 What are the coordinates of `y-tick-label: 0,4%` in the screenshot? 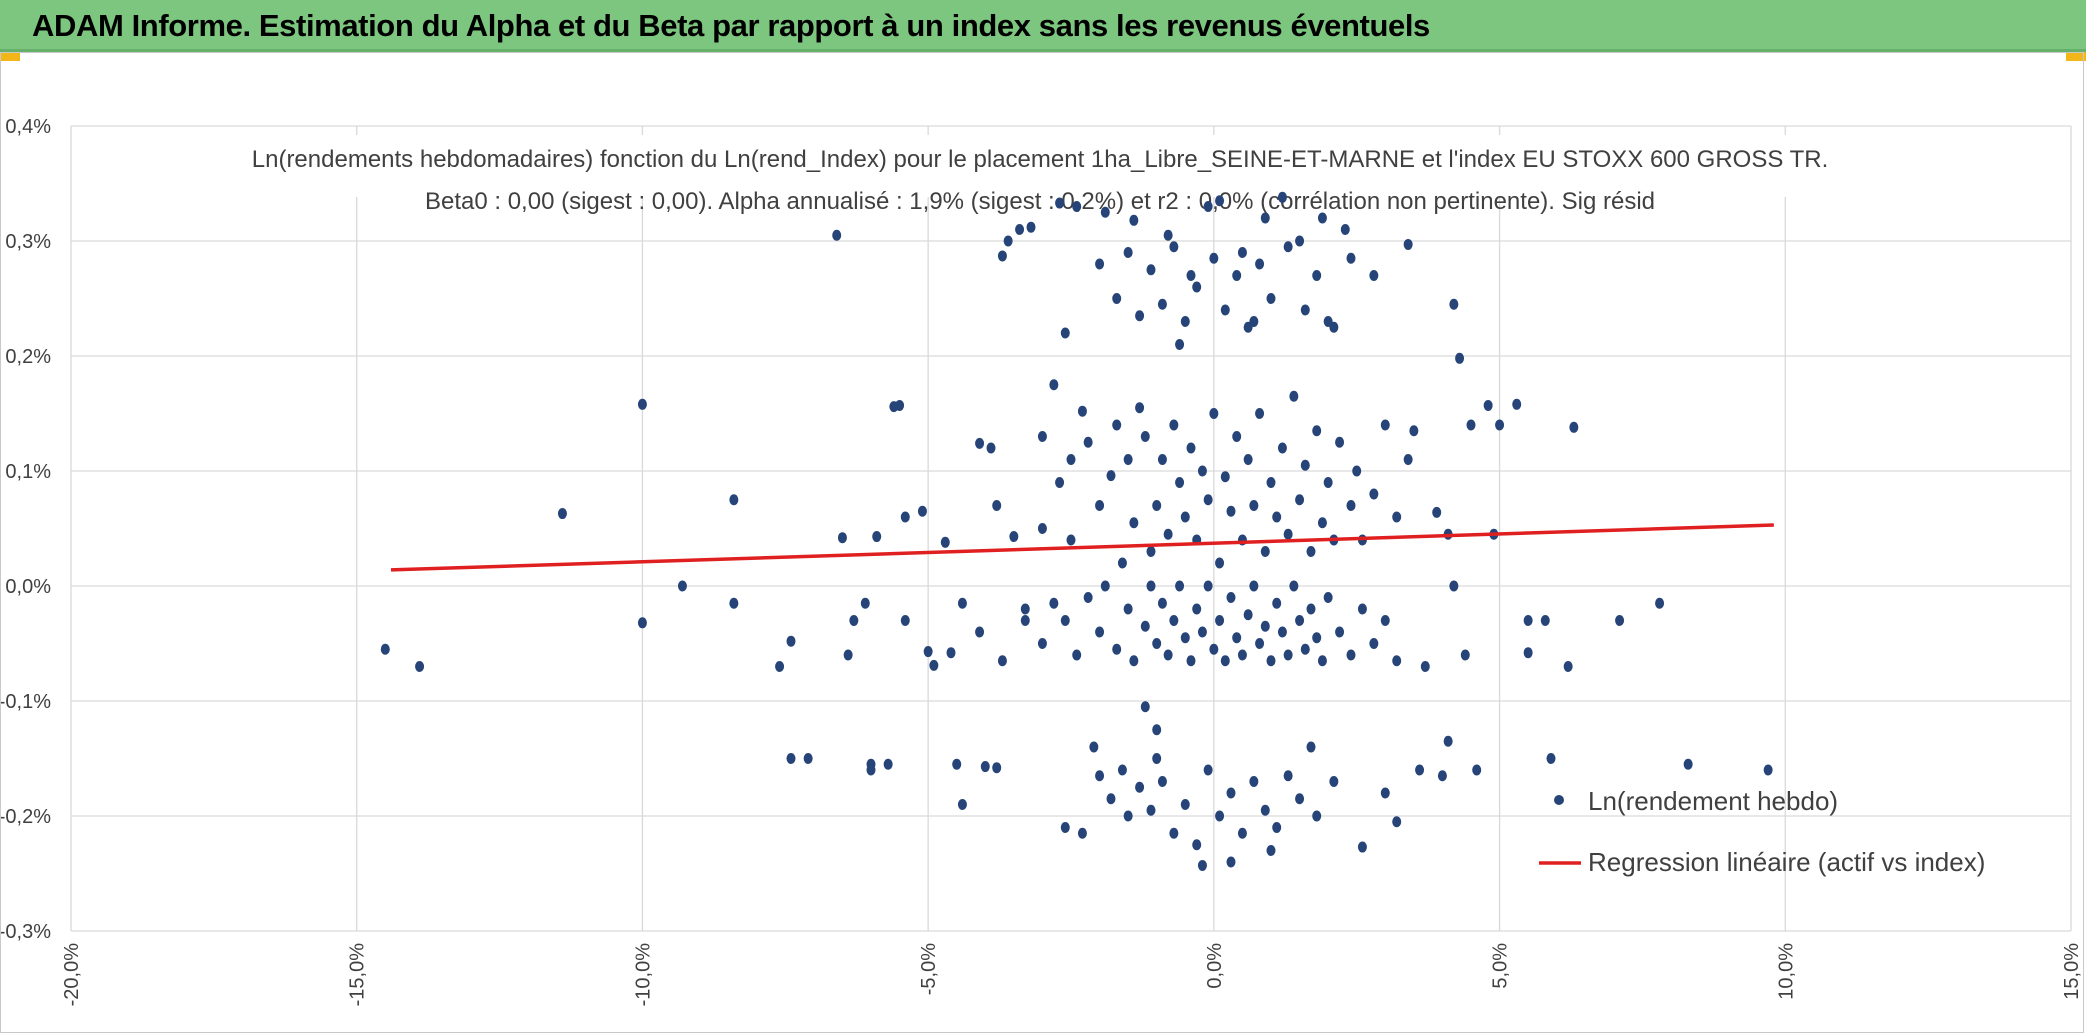 It's located at (28, 127).